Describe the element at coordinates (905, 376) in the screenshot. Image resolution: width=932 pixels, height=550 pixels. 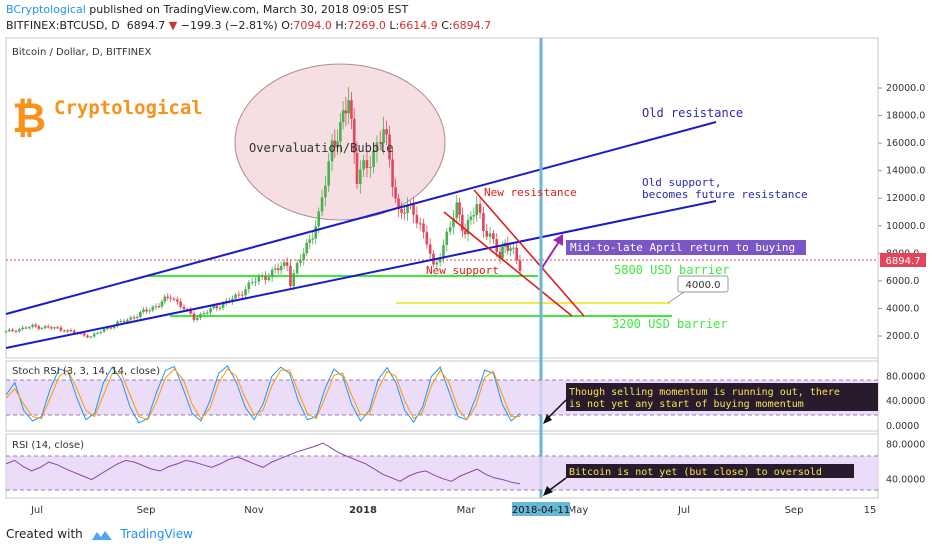
I see `stoch-tick-label: 80.0000` at that location.